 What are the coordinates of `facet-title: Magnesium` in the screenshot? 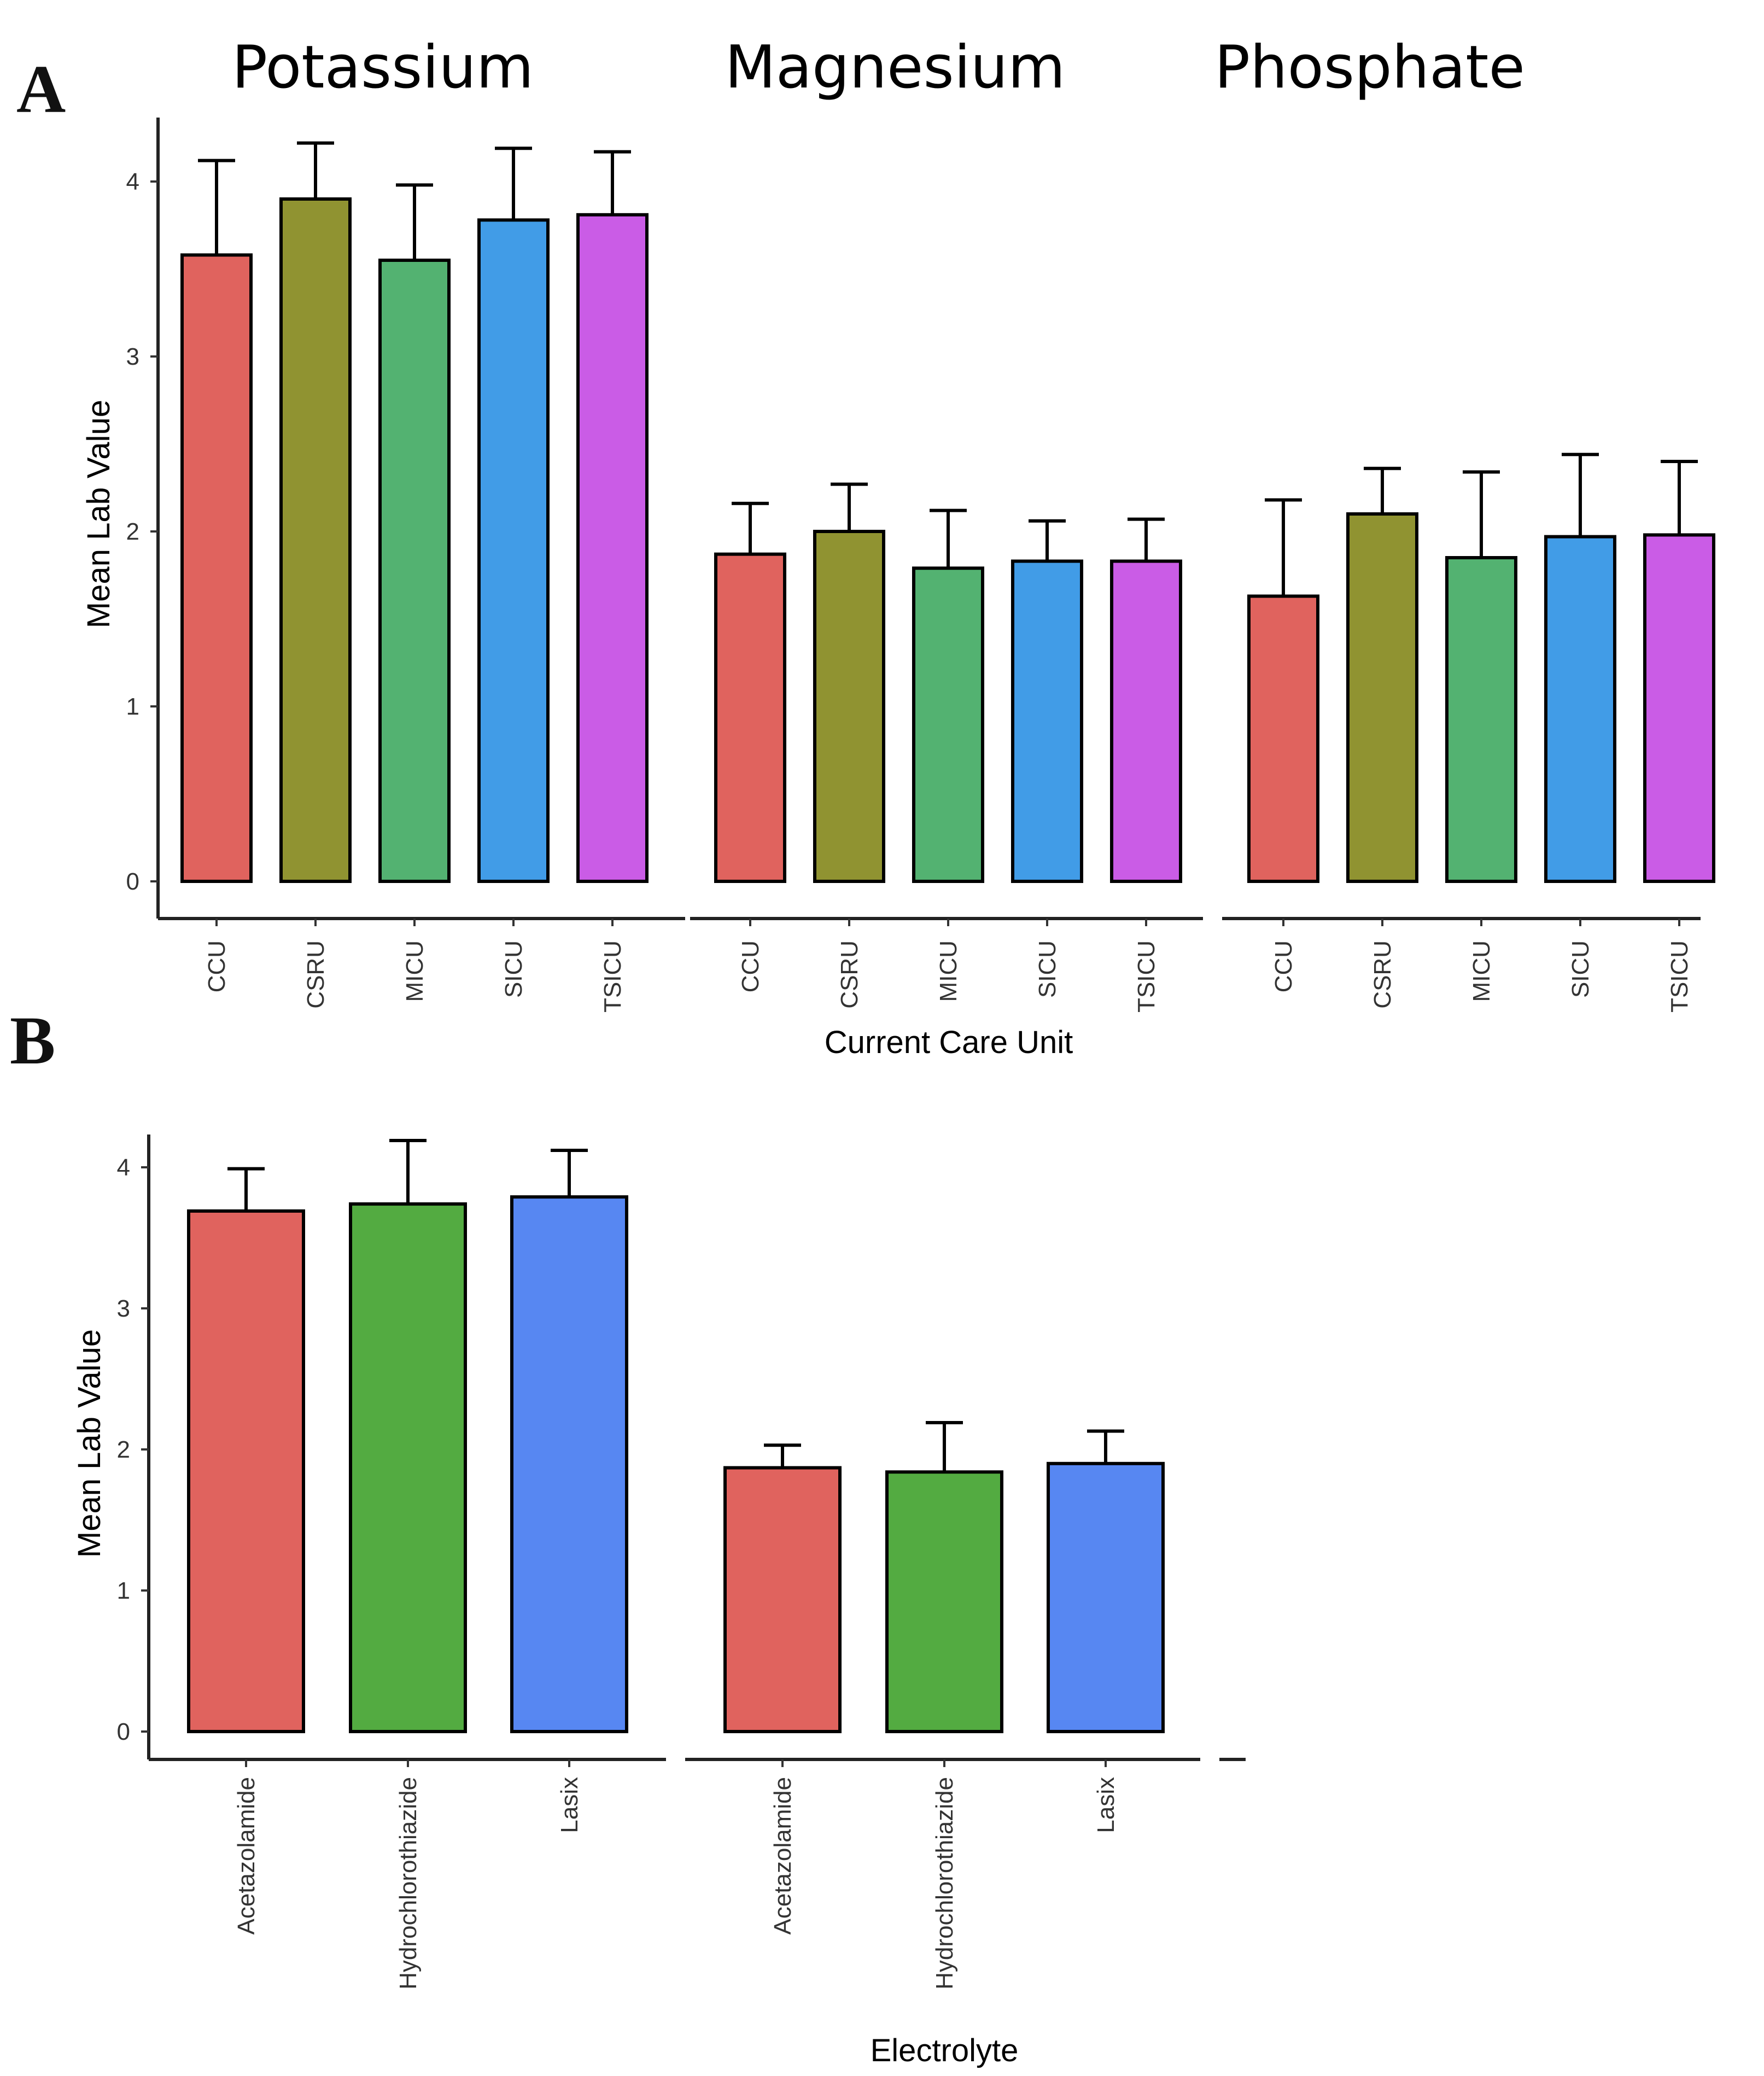 It's located at (895, 67).